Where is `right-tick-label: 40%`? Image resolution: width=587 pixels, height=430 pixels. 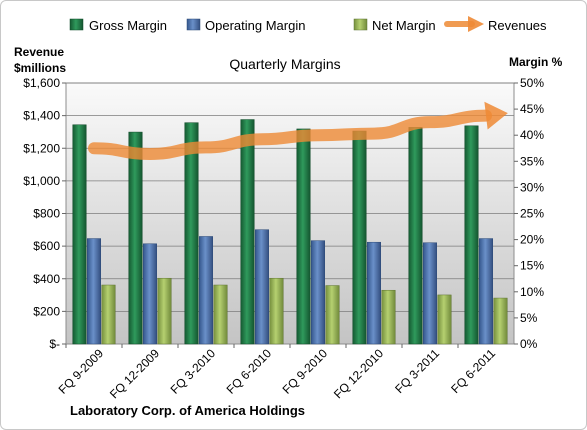 right-tick-label: 40% is located at coordinates (532, 135).